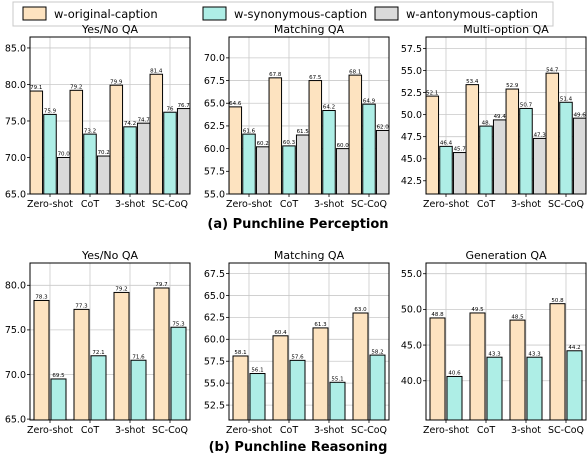  I want to click on data-label-2-2: 72.1, so click(98, 353).